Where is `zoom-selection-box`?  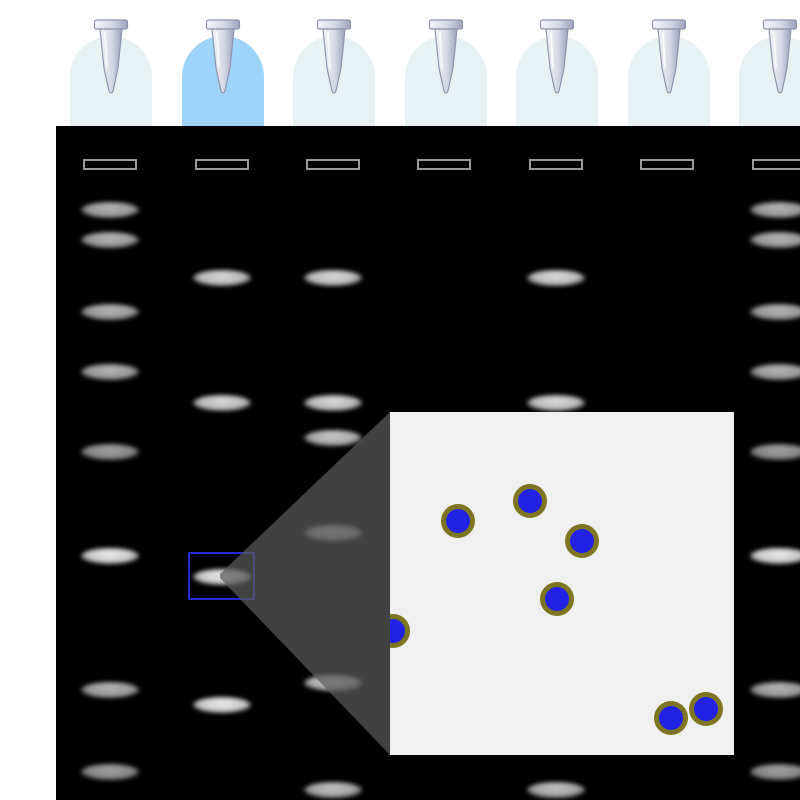 zoom-selection-box is located at coordinates (221, 576).